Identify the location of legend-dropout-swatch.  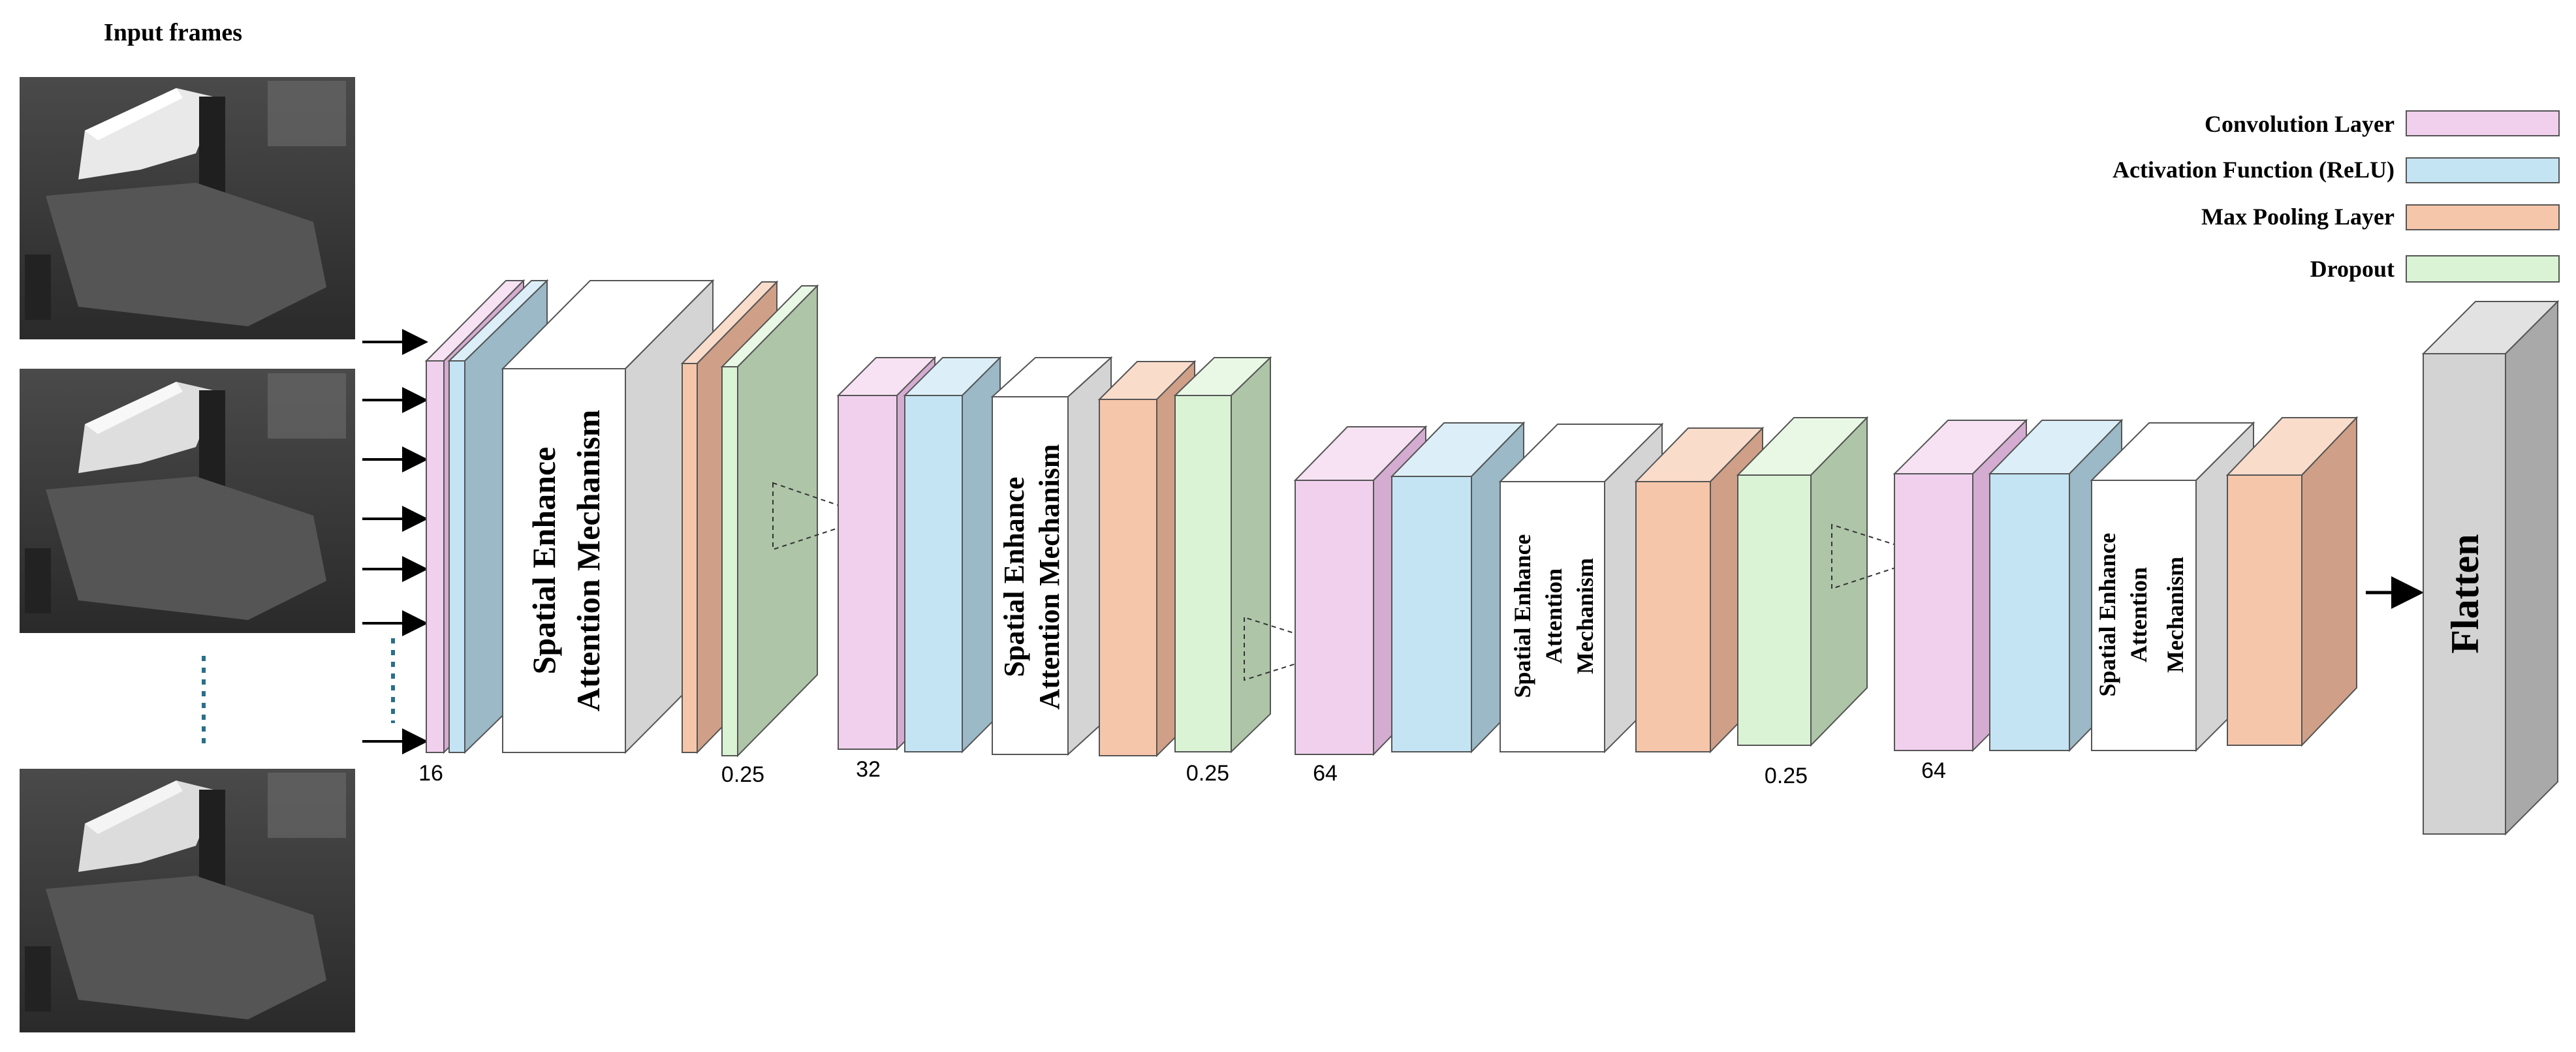
(2483, 269).